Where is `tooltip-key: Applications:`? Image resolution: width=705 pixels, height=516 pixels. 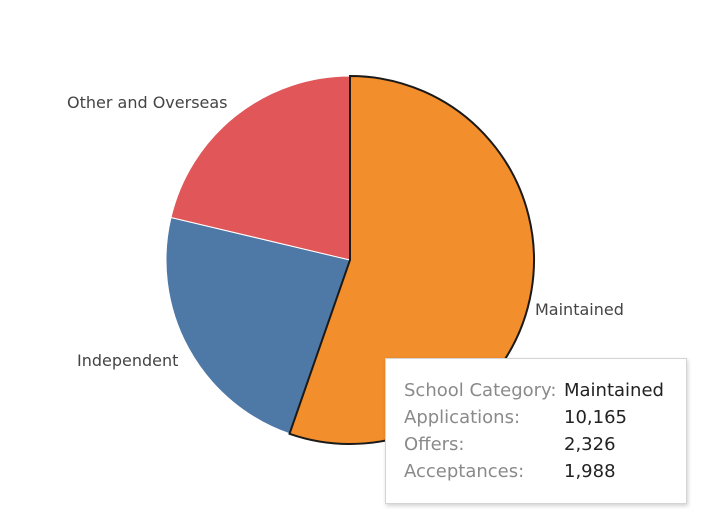 tooltip-key: Applications: is located at coordinates (462, 417).